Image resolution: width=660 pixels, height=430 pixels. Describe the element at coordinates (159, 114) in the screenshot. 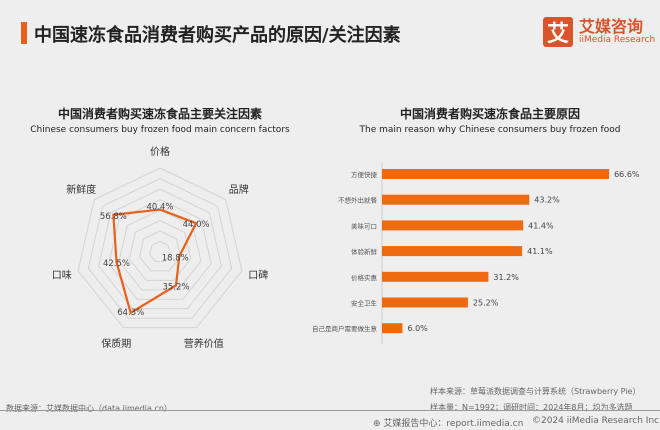

I see `radar-title: 中国消费者购买速冻食品主要关注因素` at that location.